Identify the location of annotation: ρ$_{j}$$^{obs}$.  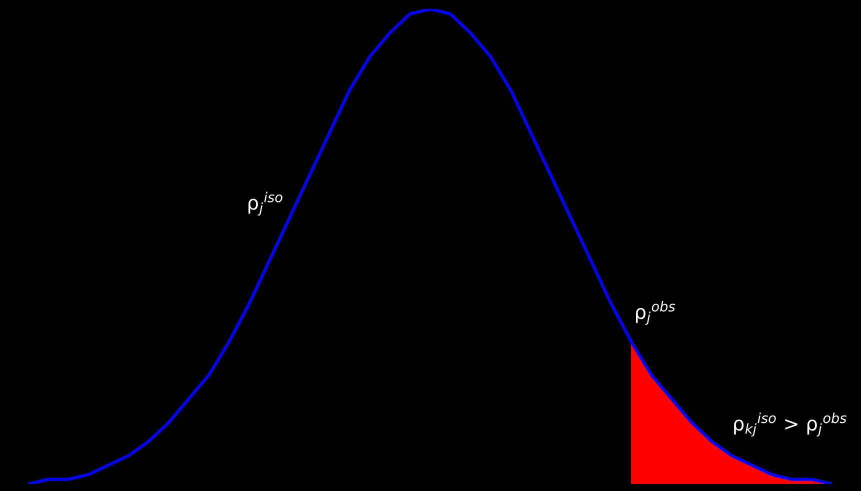
(656, 313).